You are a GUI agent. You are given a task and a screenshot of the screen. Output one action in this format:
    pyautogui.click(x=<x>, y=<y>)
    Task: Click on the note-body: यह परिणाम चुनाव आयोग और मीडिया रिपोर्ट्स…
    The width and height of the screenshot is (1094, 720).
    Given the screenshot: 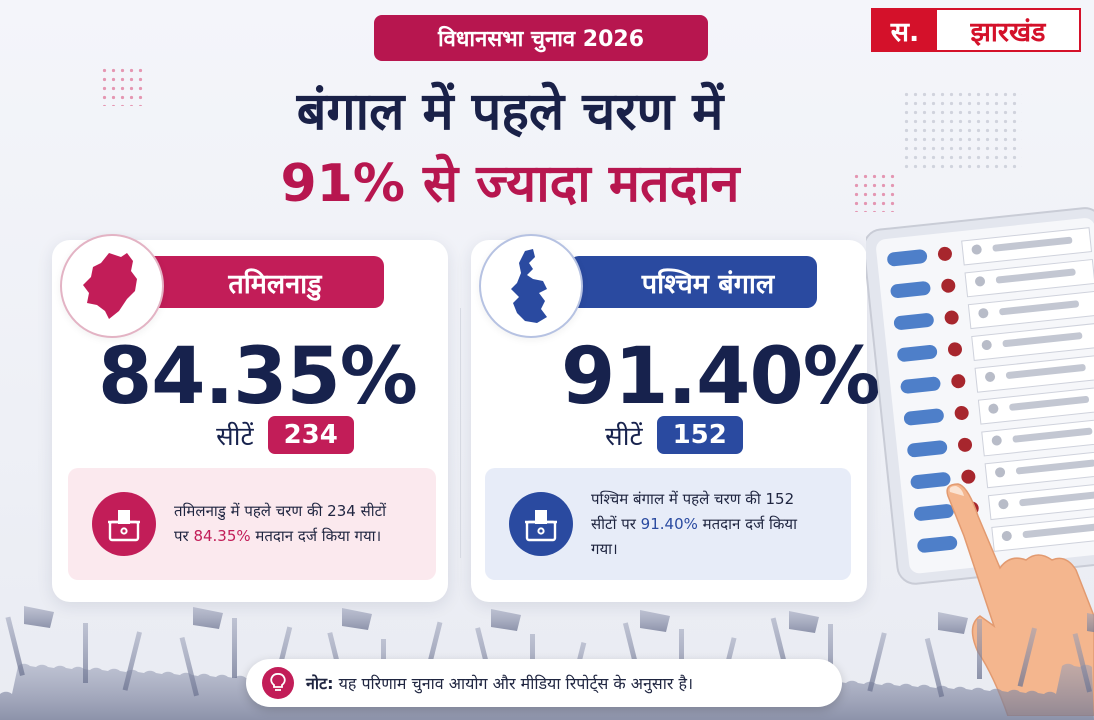 What is the action you would take?
    pyautogui.click(x=513, y=683)
    